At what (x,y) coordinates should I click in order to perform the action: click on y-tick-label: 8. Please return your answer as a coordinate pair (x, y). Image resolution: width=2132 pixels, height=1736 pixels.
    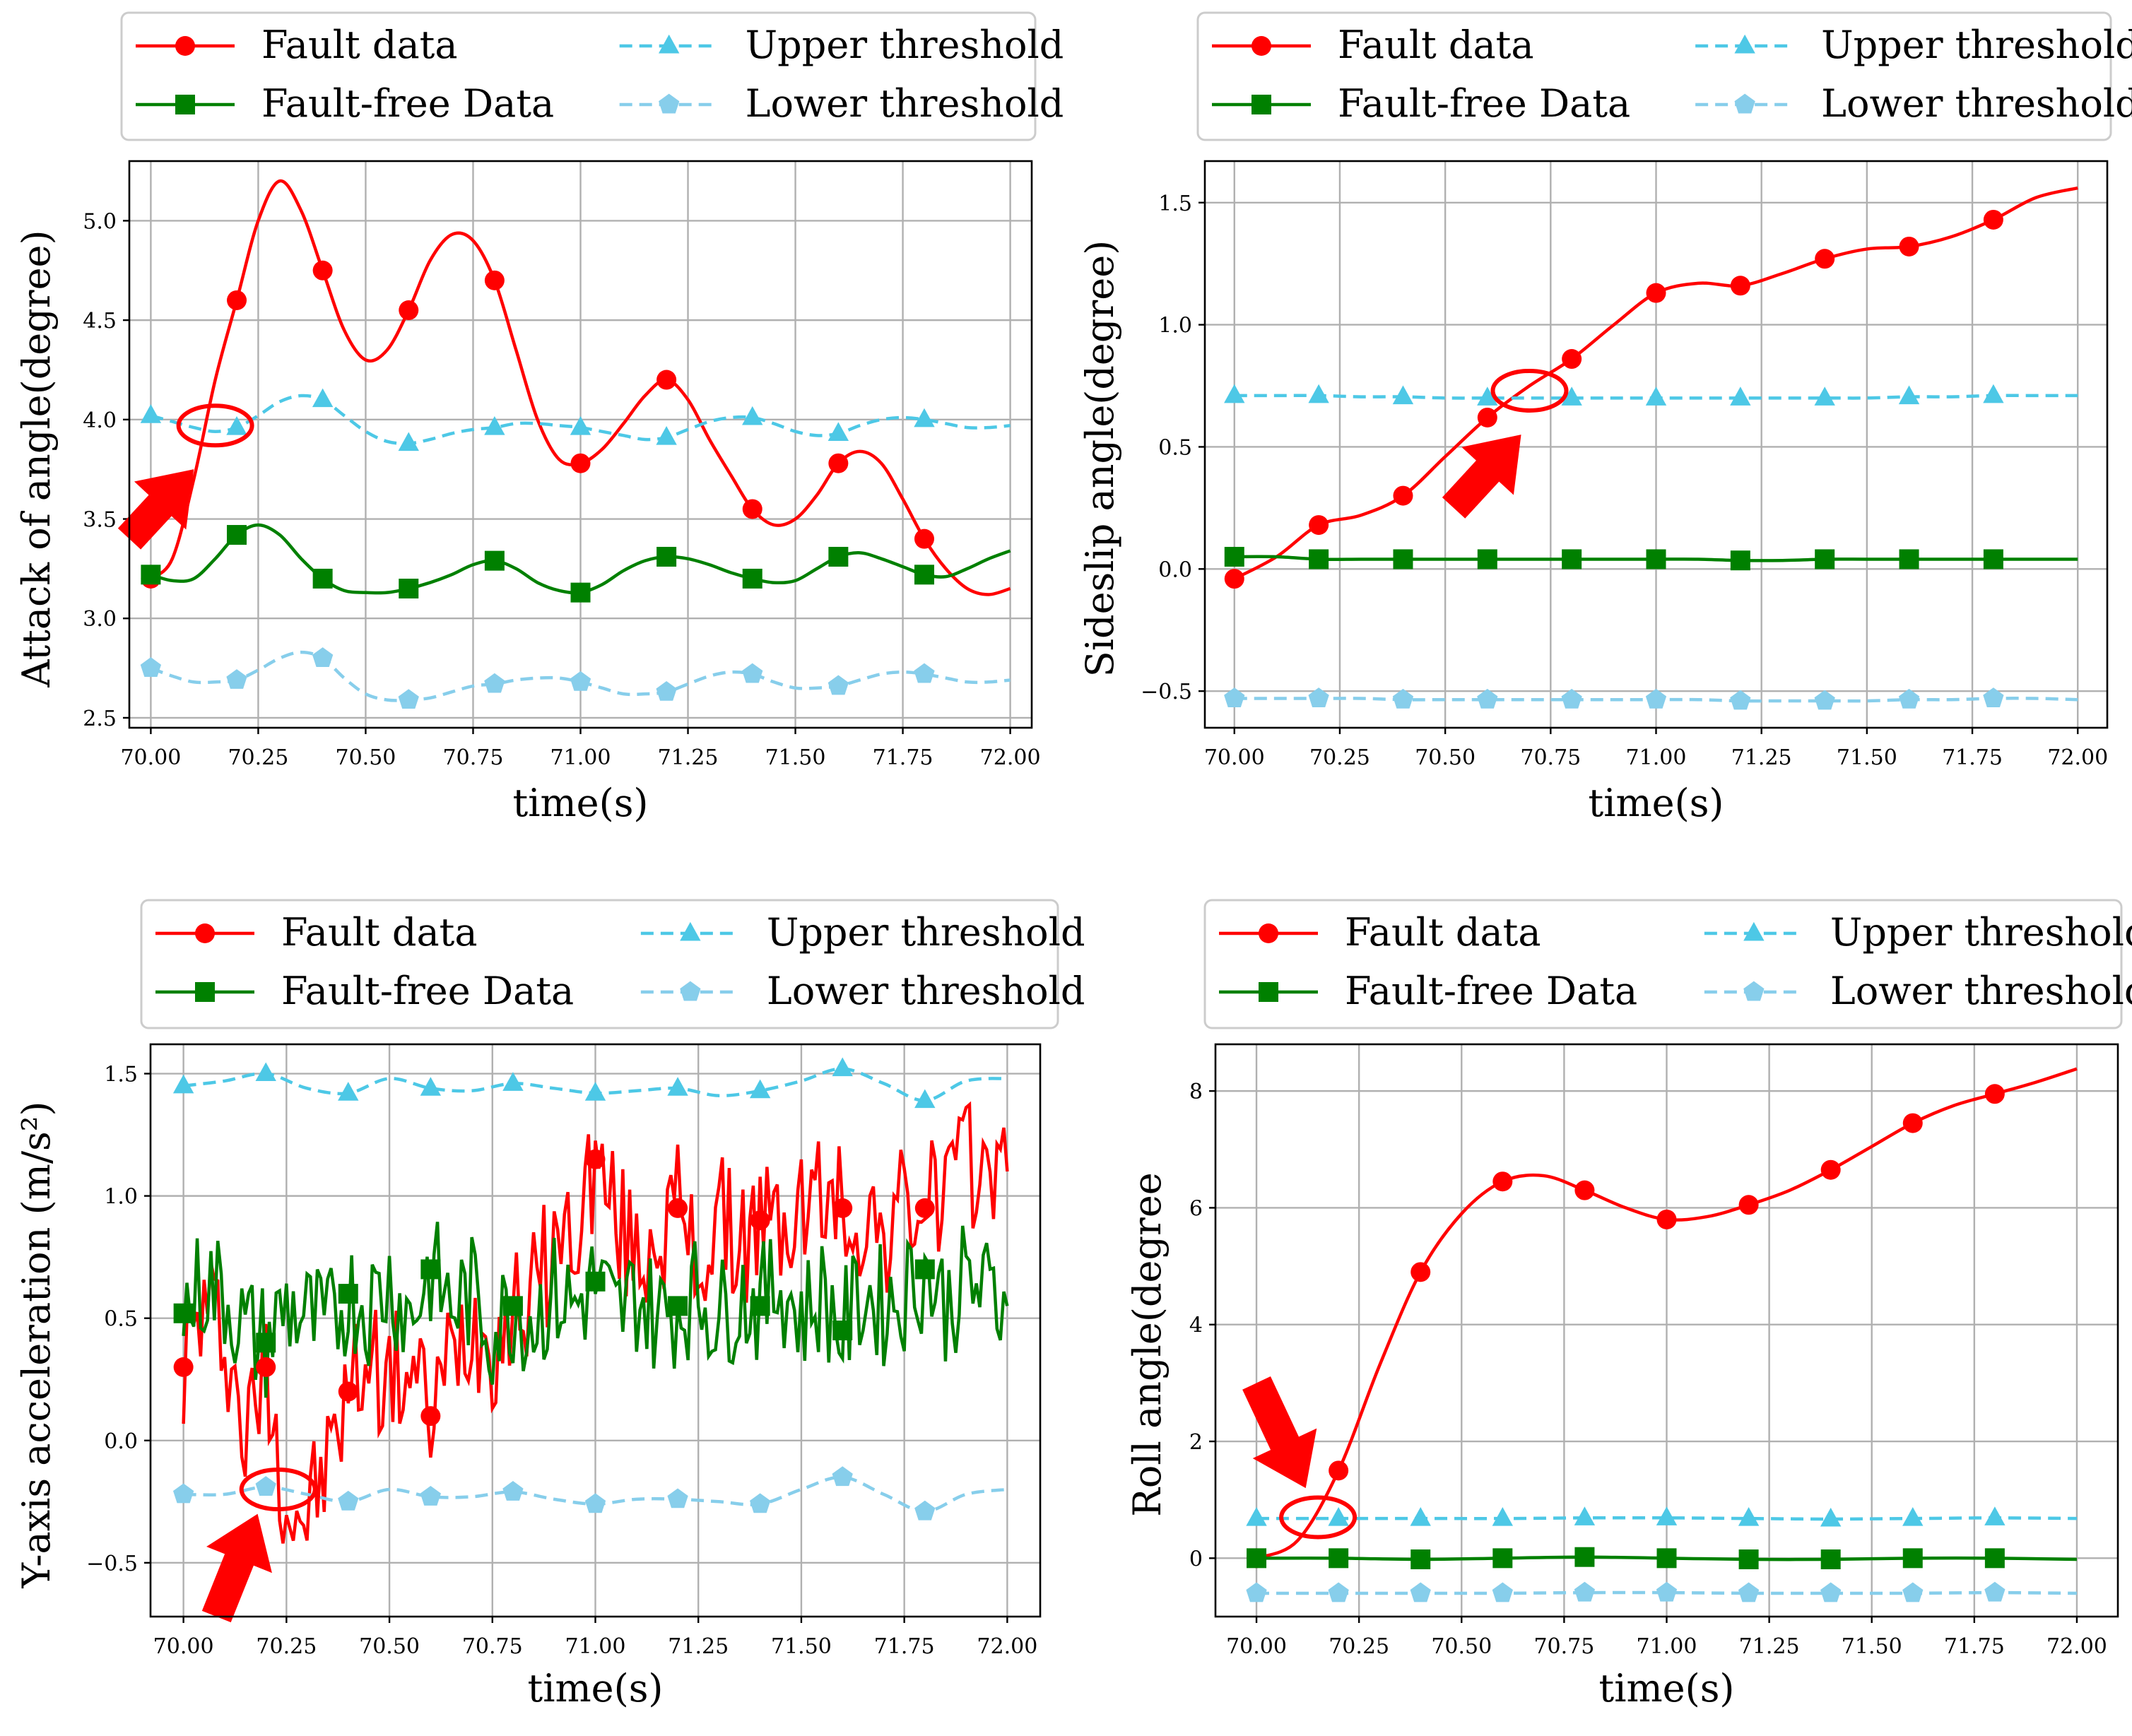
    Looking at the image, I should click on (1196, 1092).